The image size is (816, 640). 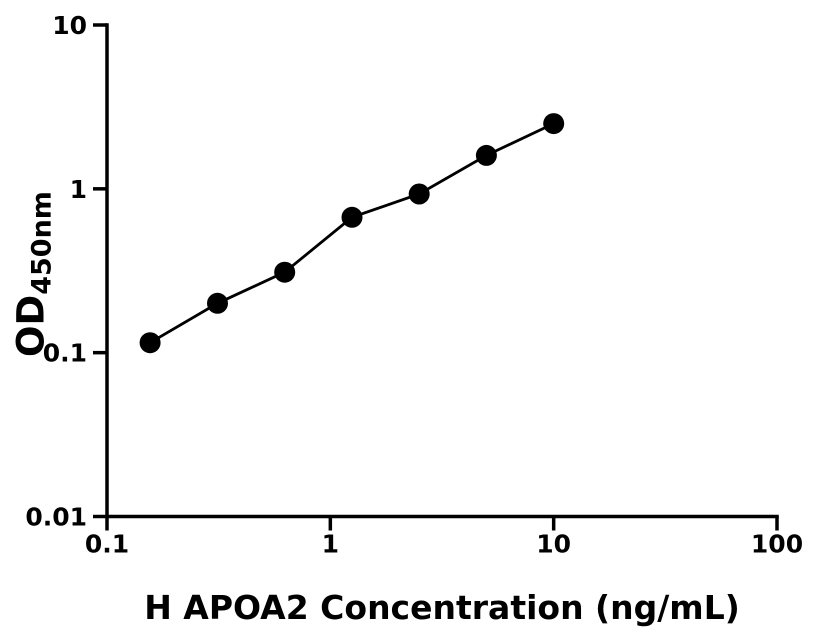 What do you see at coordinates (553, 544) in the screenshot?
I see `x-tick-label: 10` at bounding box center [553, 544].